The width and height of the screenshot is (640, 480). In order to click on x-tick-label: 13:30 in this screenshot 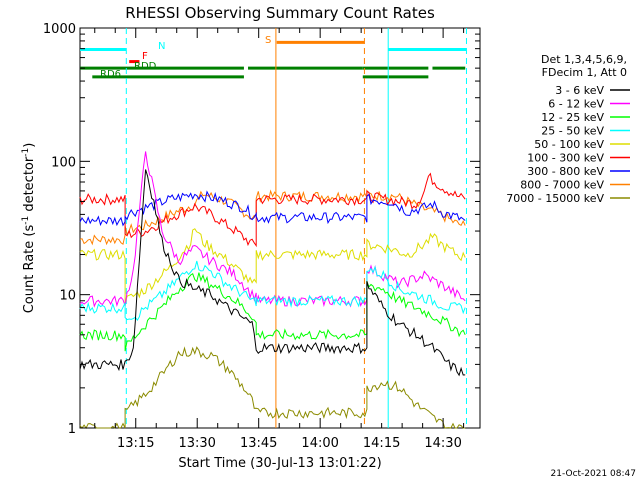, I will do `click(196, 443)`.